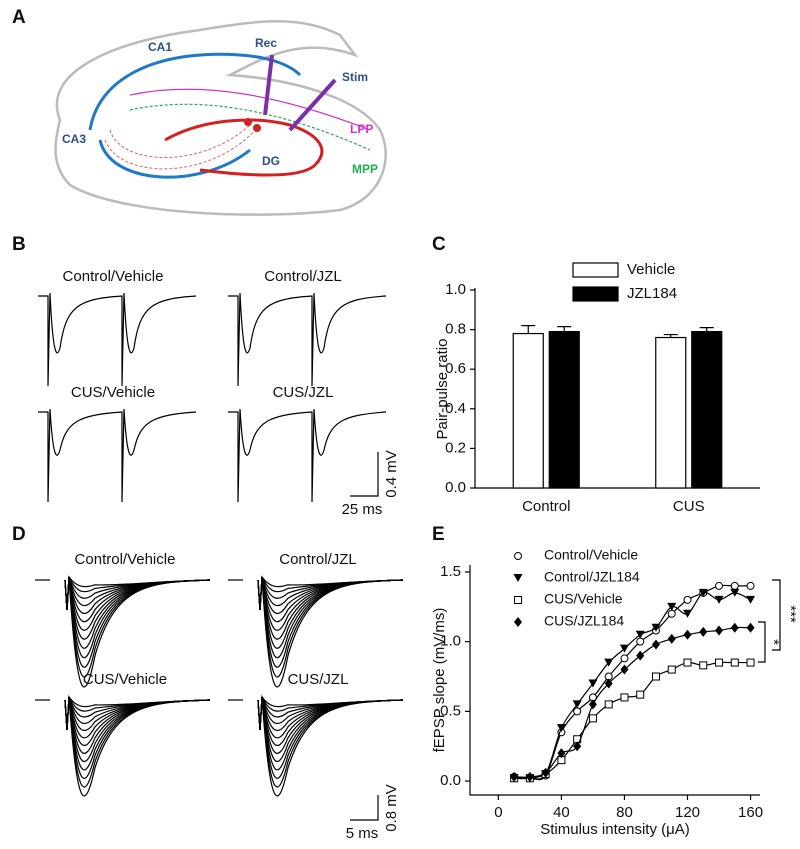 Image resolution: width=800 pixels, height=849 pixels. What do you see at coordinates (546, 506) in the screenshot?
I see `x-tick-label: Control` at bounding box center [546, 506].